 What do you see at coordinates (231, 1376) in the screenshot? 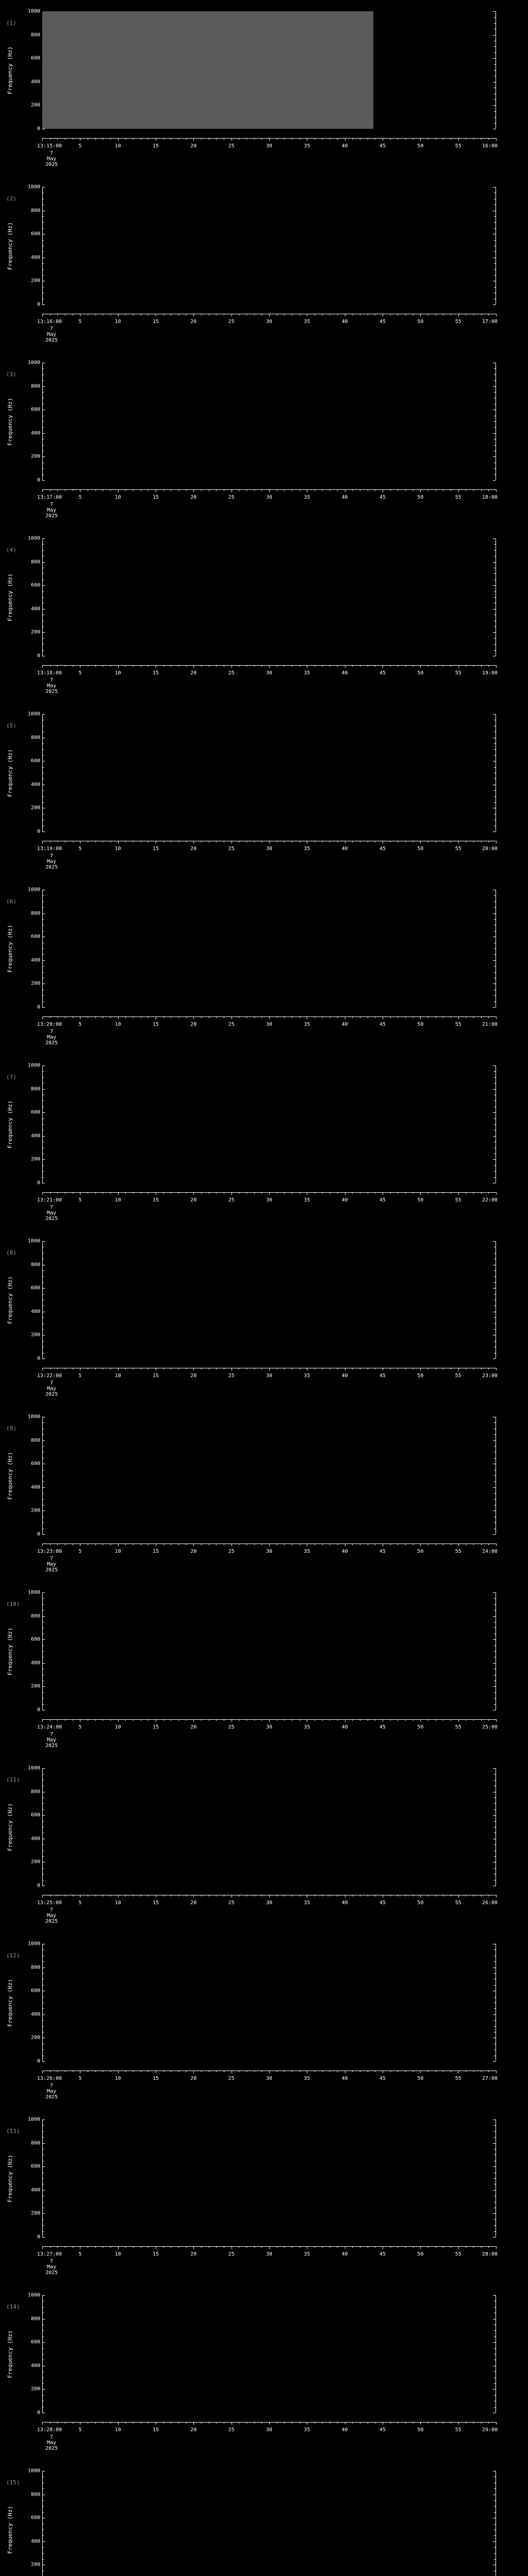
I see `x-tick-label: 25` at bounding box center [231, 1376].